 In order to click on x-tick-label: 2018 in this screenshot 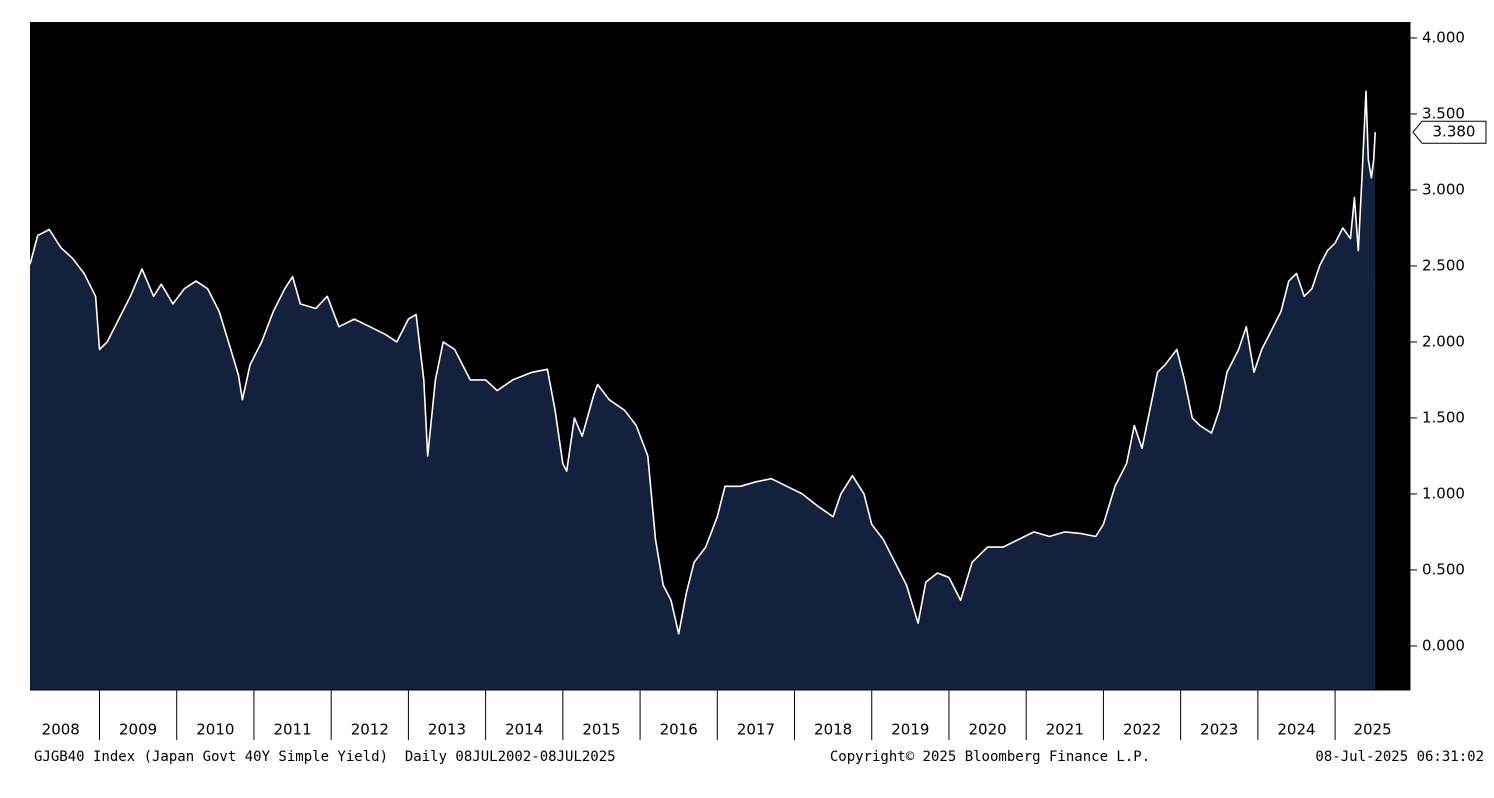, I will do `click(833, 730)`.